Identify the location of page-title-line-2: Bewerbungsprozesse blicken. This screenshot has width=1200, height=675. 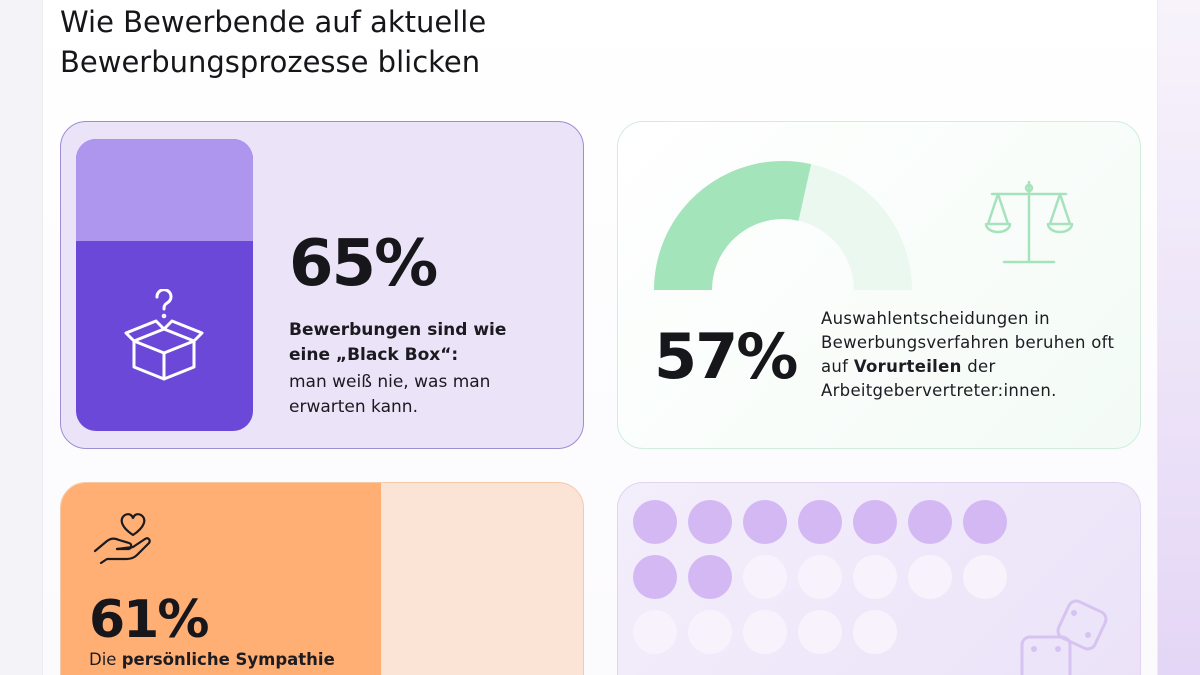
(270, 62).